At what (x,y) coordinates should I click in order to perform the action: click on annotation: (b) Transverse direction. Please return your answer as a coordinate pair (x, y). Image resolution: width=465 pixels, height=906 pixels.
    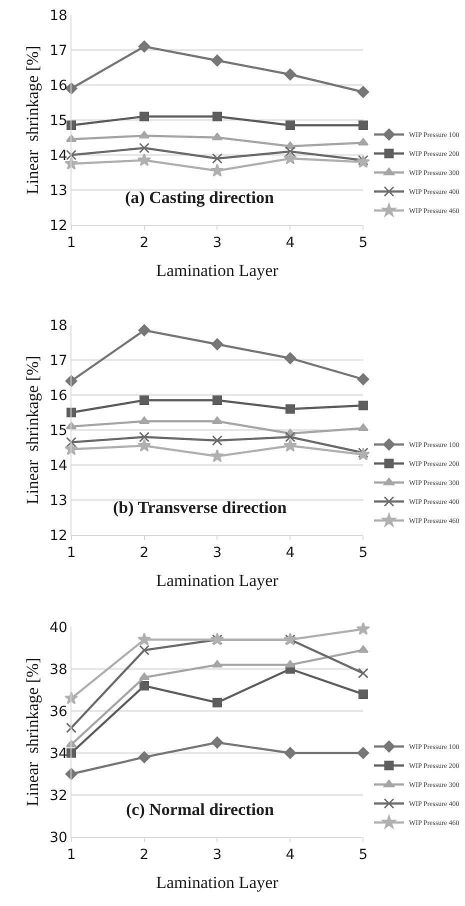
    Looking at the image, I should click on (200, 507).